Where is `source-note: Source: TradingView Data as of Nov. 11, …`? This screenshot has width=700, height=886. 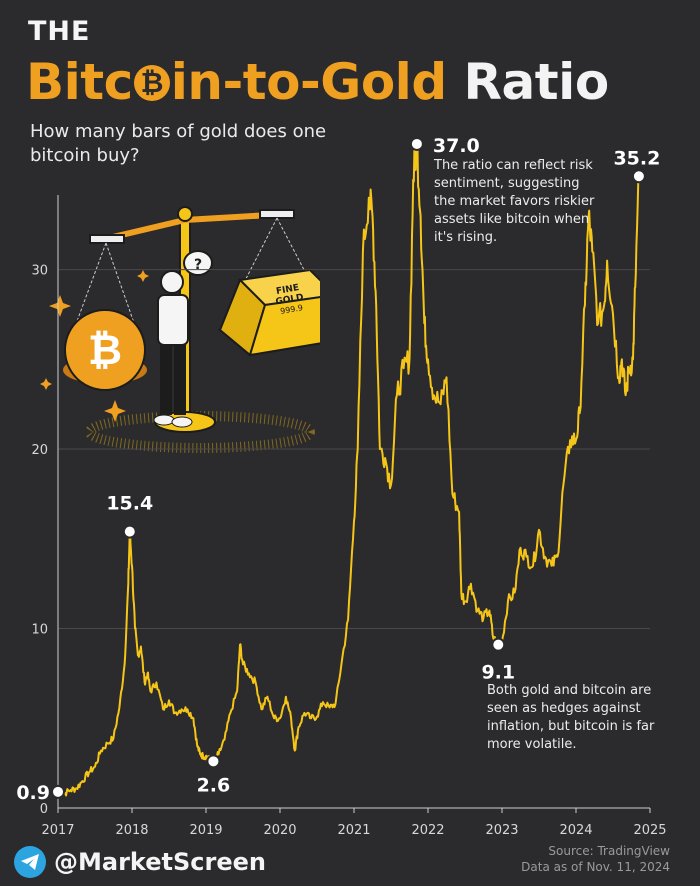 source-note: Source: TradingView Data as of Nov. 11, … is located at coordinates (595, 859).